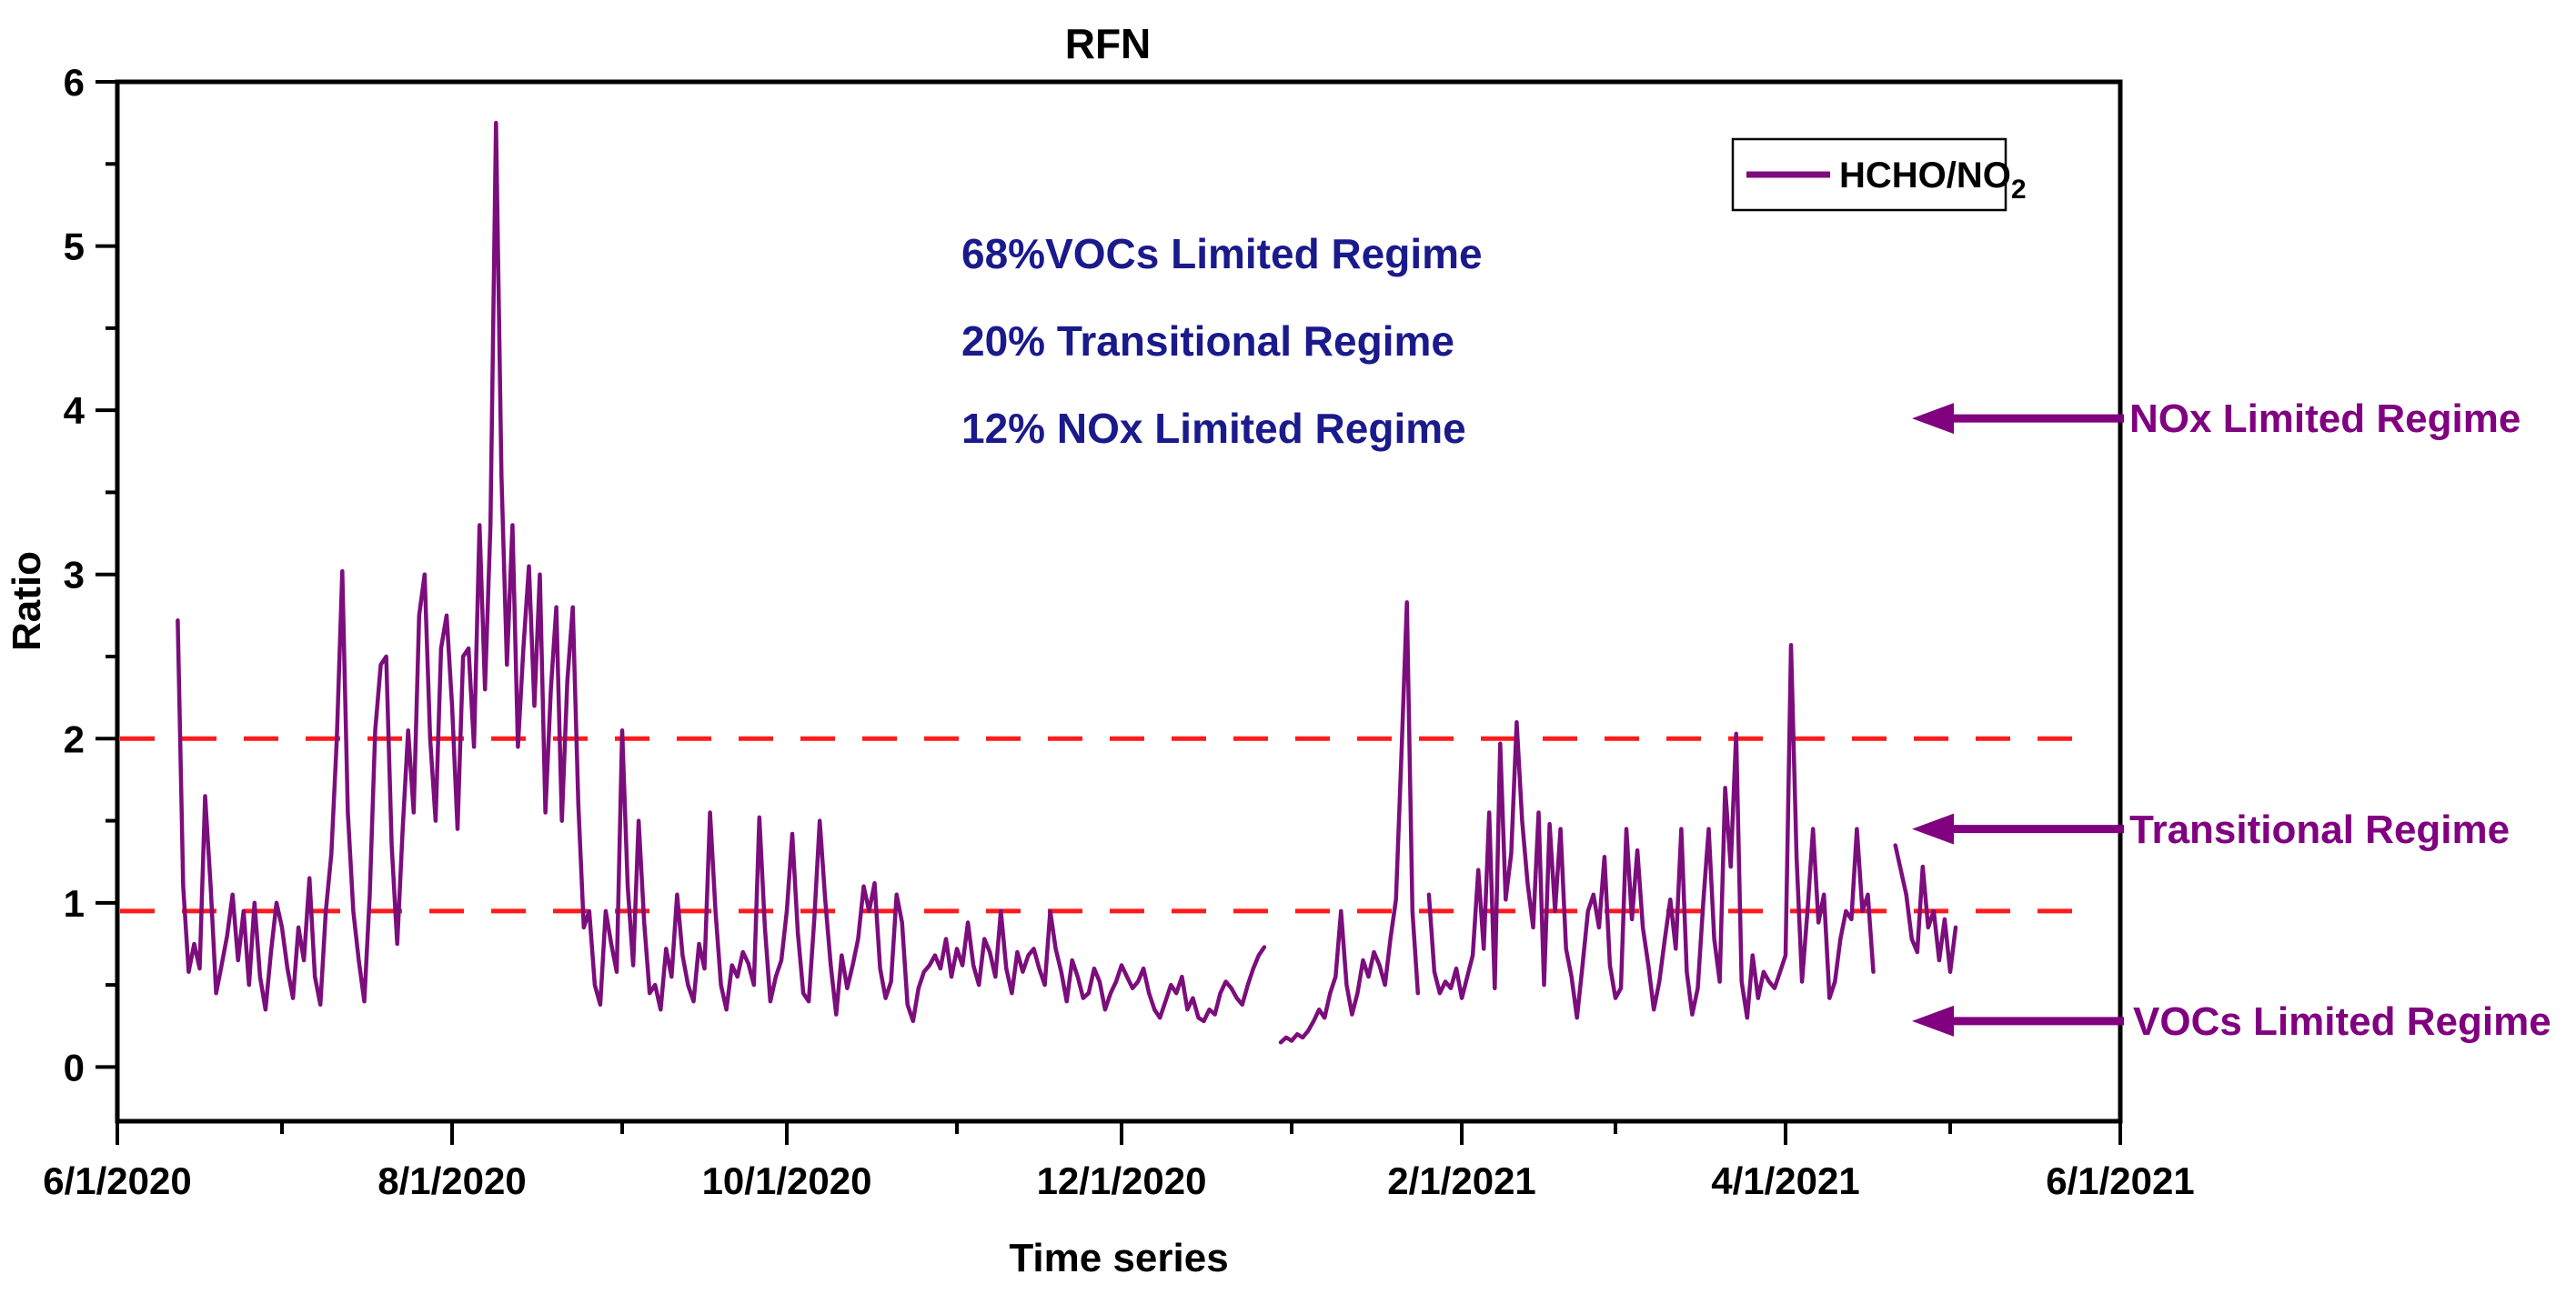 The height and width of the screenshot is (1304, 2576). Describe the element at coordinates (74, 738) in the screenshot. I see `y-tick-label: 2` at that location.